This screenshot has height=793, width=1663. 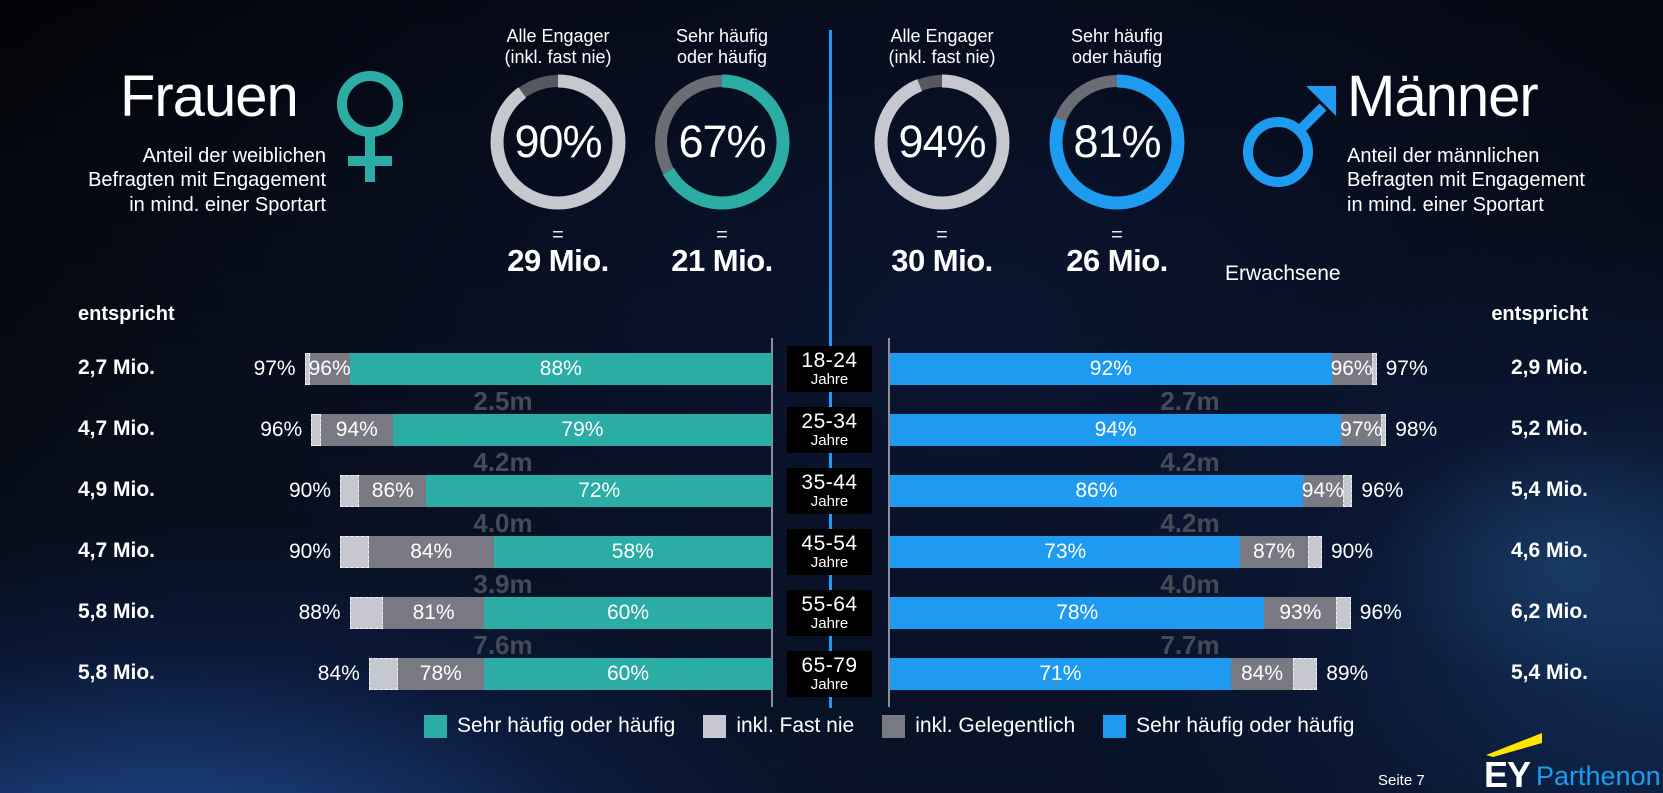 I want to click on men-mio-label: 4,6 Mio., so click(x=1549, y=550).